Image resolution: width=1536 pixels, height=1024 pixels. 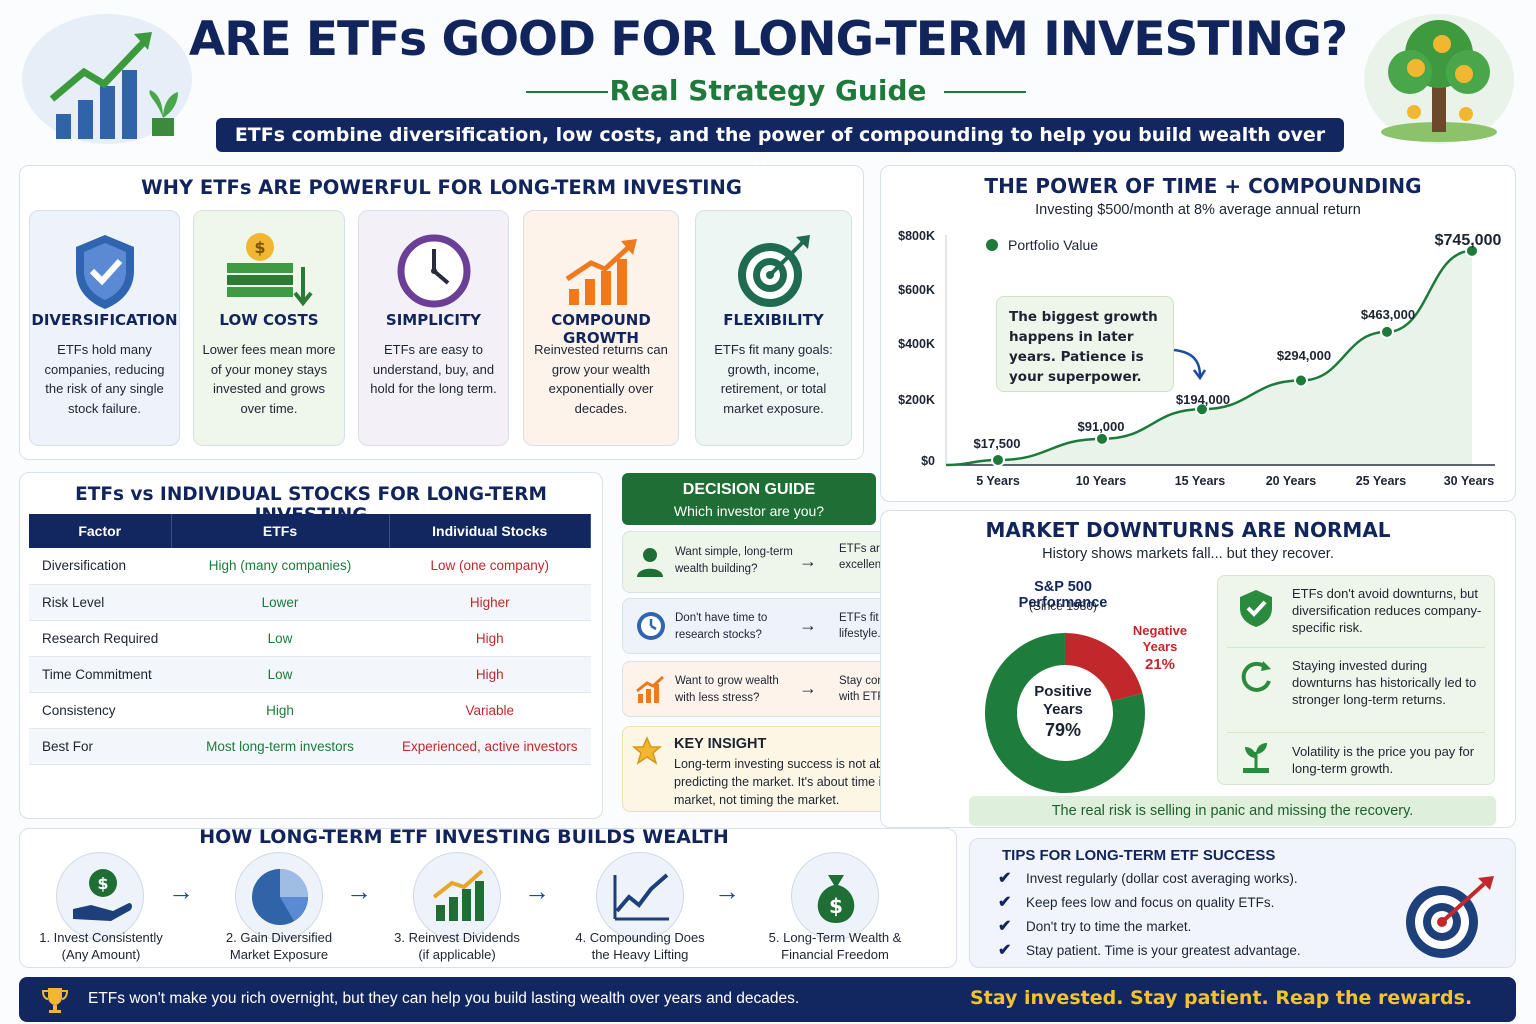 I want to click on page-subtitle: Real Strategy Guide, so click(x=768, y=90).